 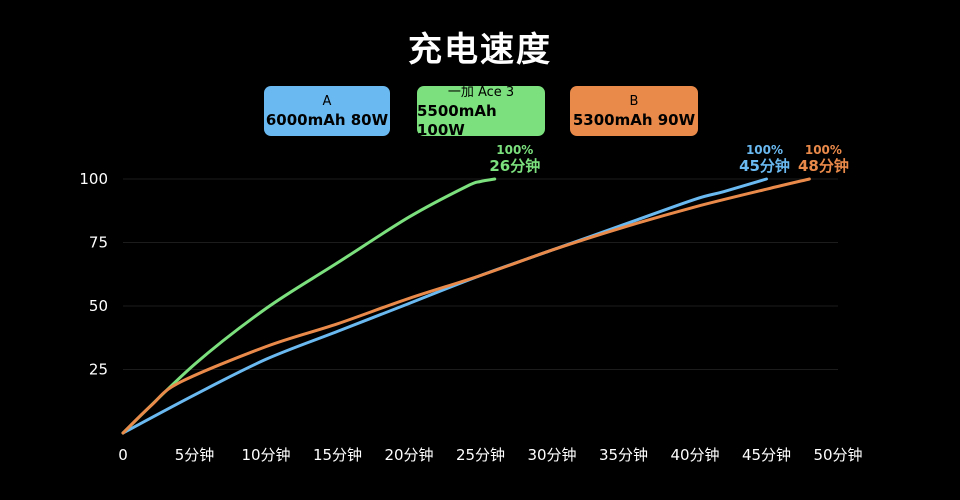 What do you see at coordinates (481, 92) in the screenshot?
I see `legend-label-ace3-name: 一加 Ace 3` at bounding box center [481, 92].